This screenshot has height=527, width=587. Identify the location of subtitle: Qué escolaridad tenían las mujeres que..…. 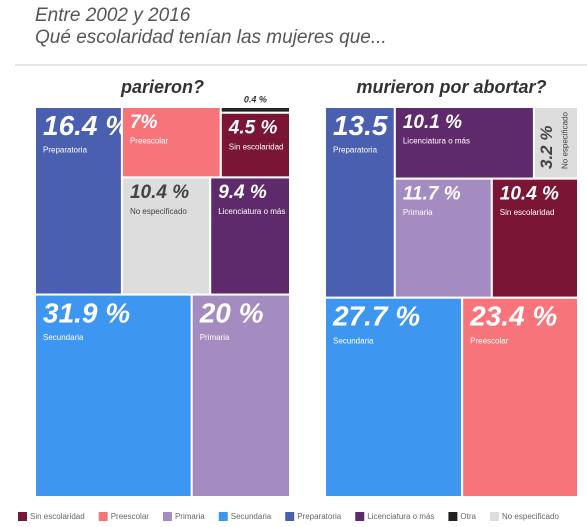
(211, 37).